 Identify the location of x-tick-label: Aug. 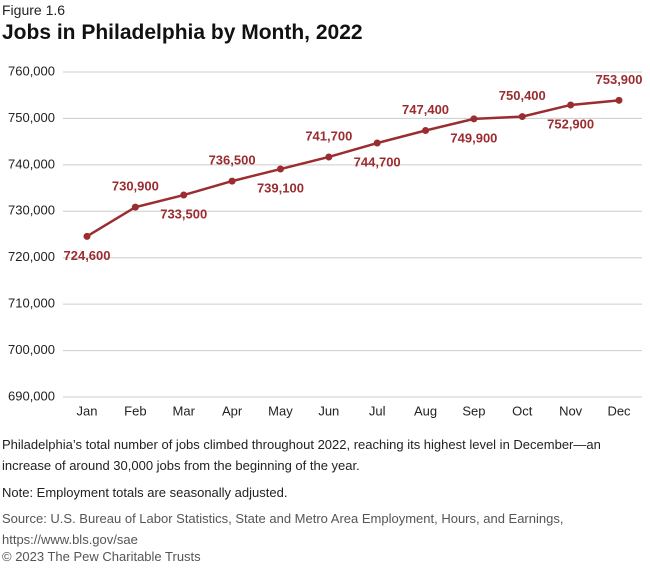
(425, 410).